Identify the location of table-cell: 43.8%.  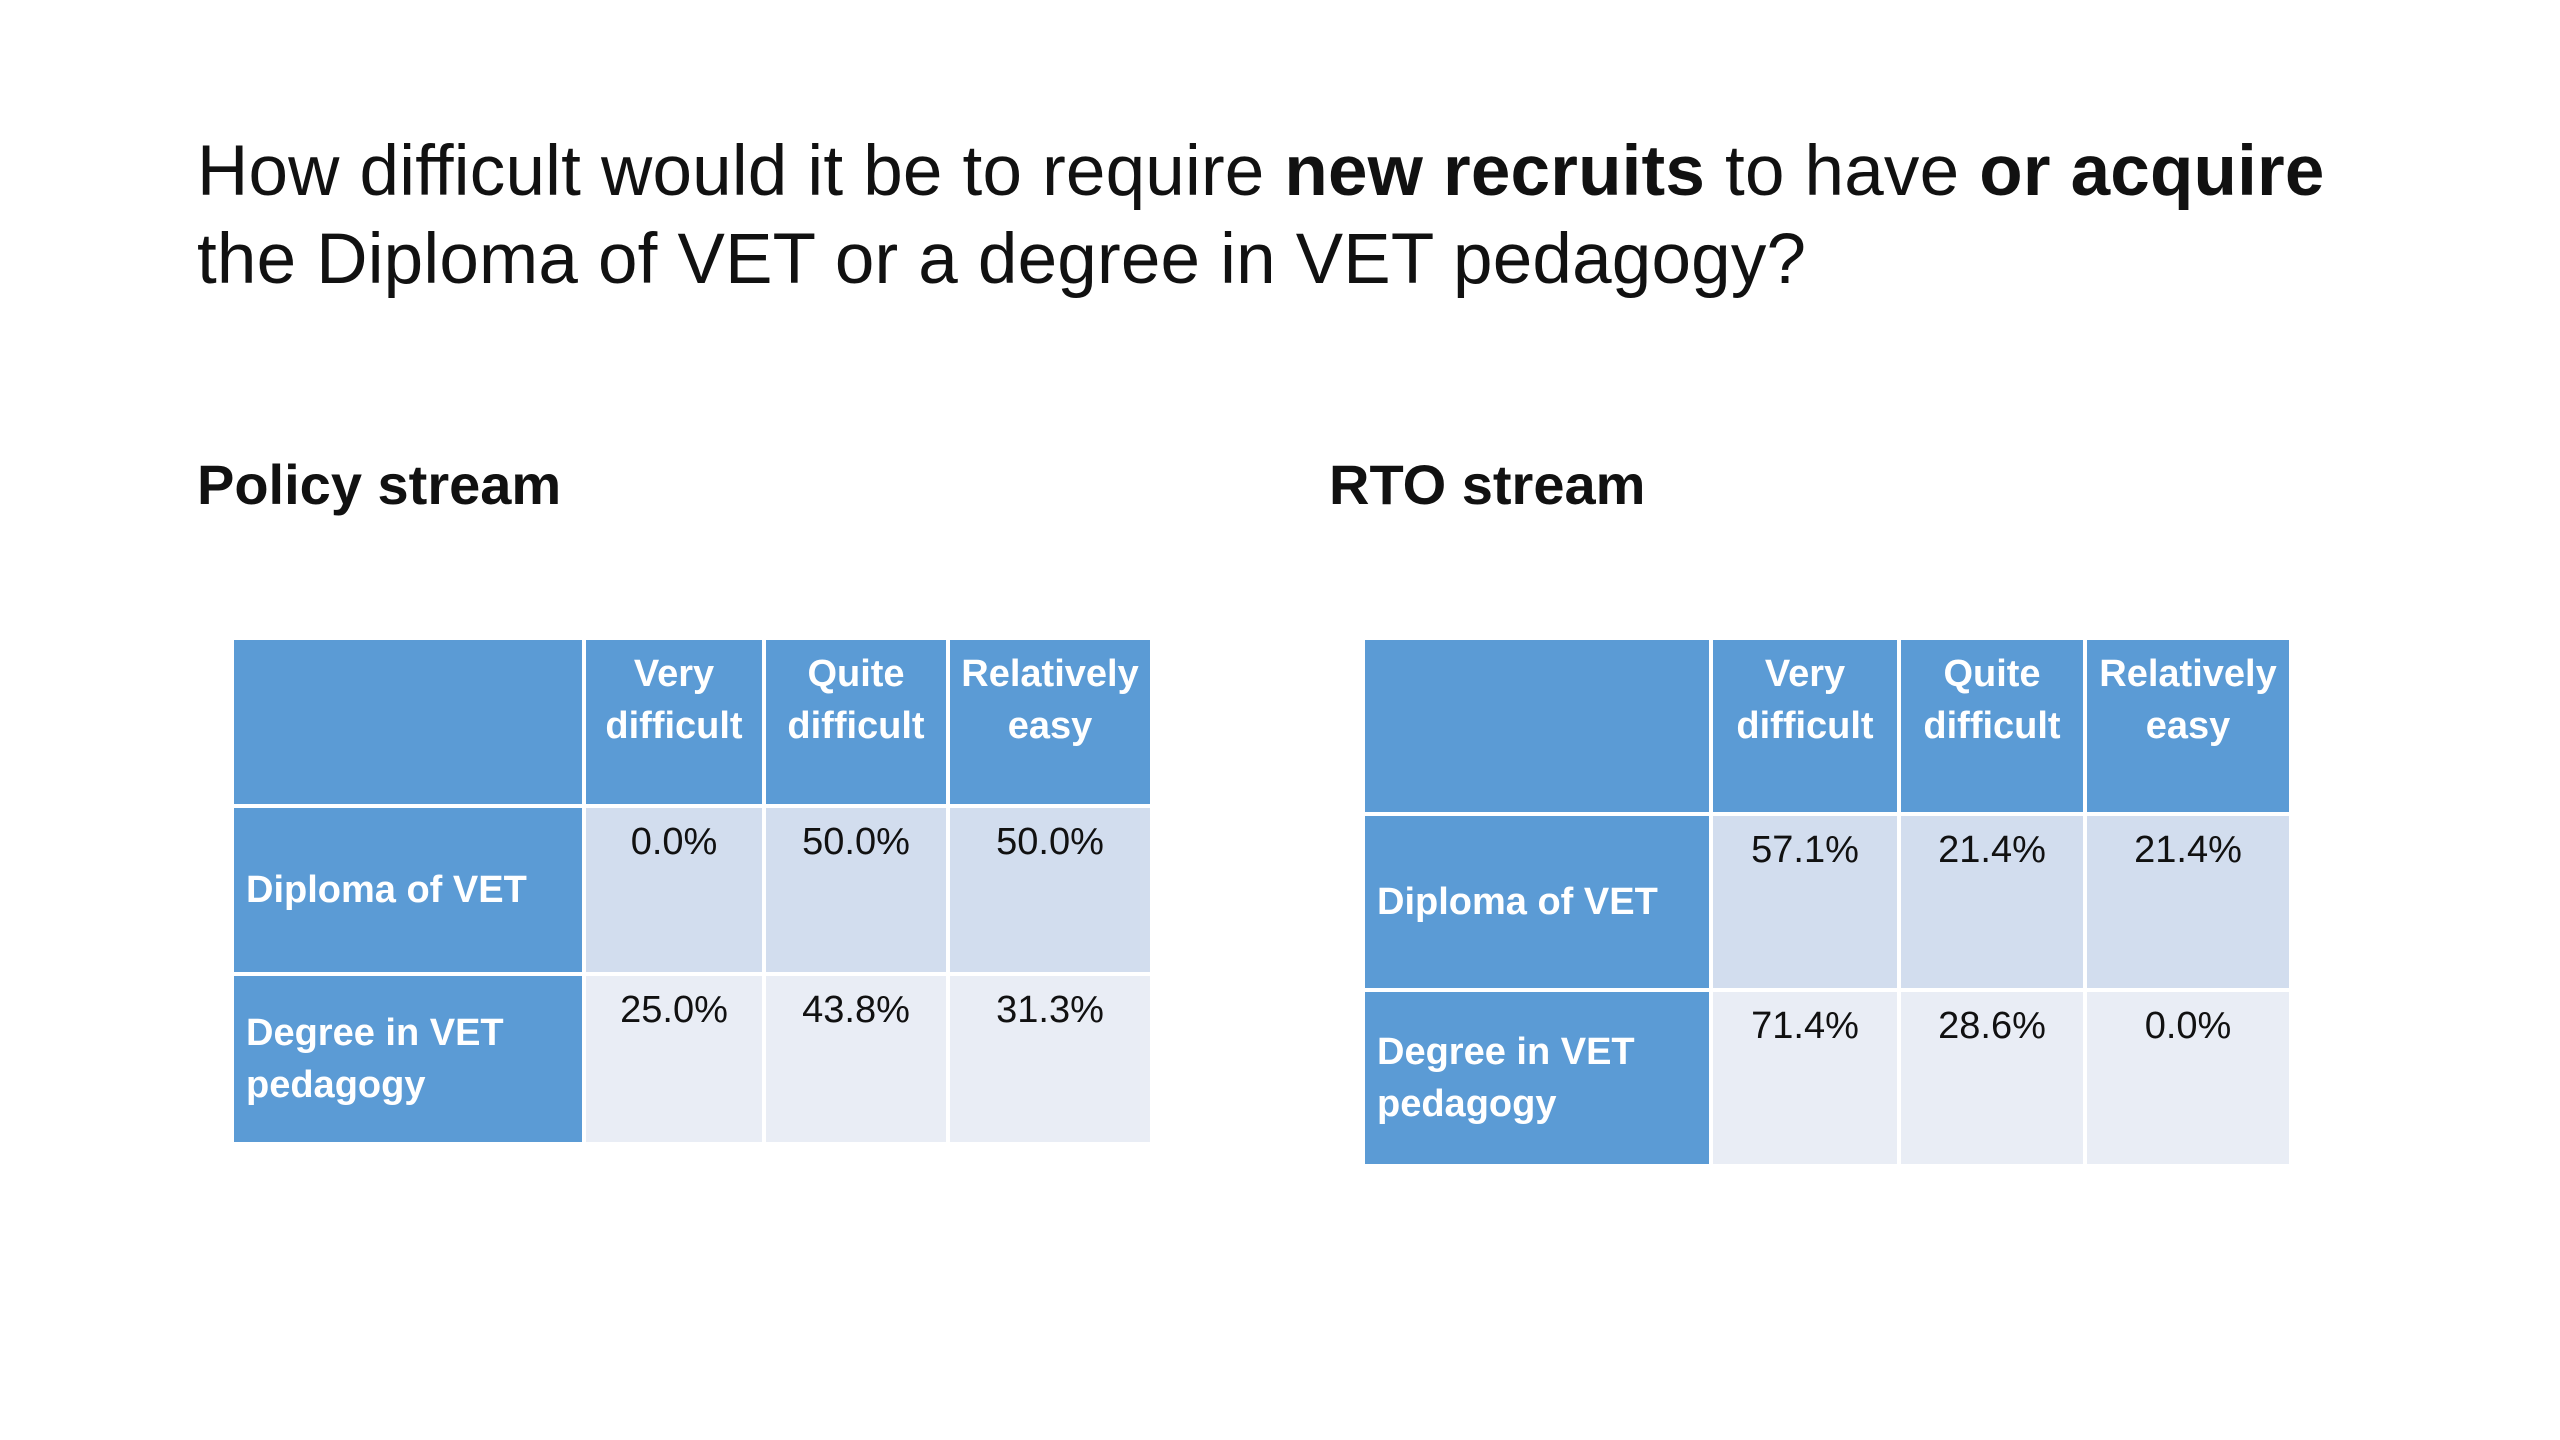
(856, 1059).